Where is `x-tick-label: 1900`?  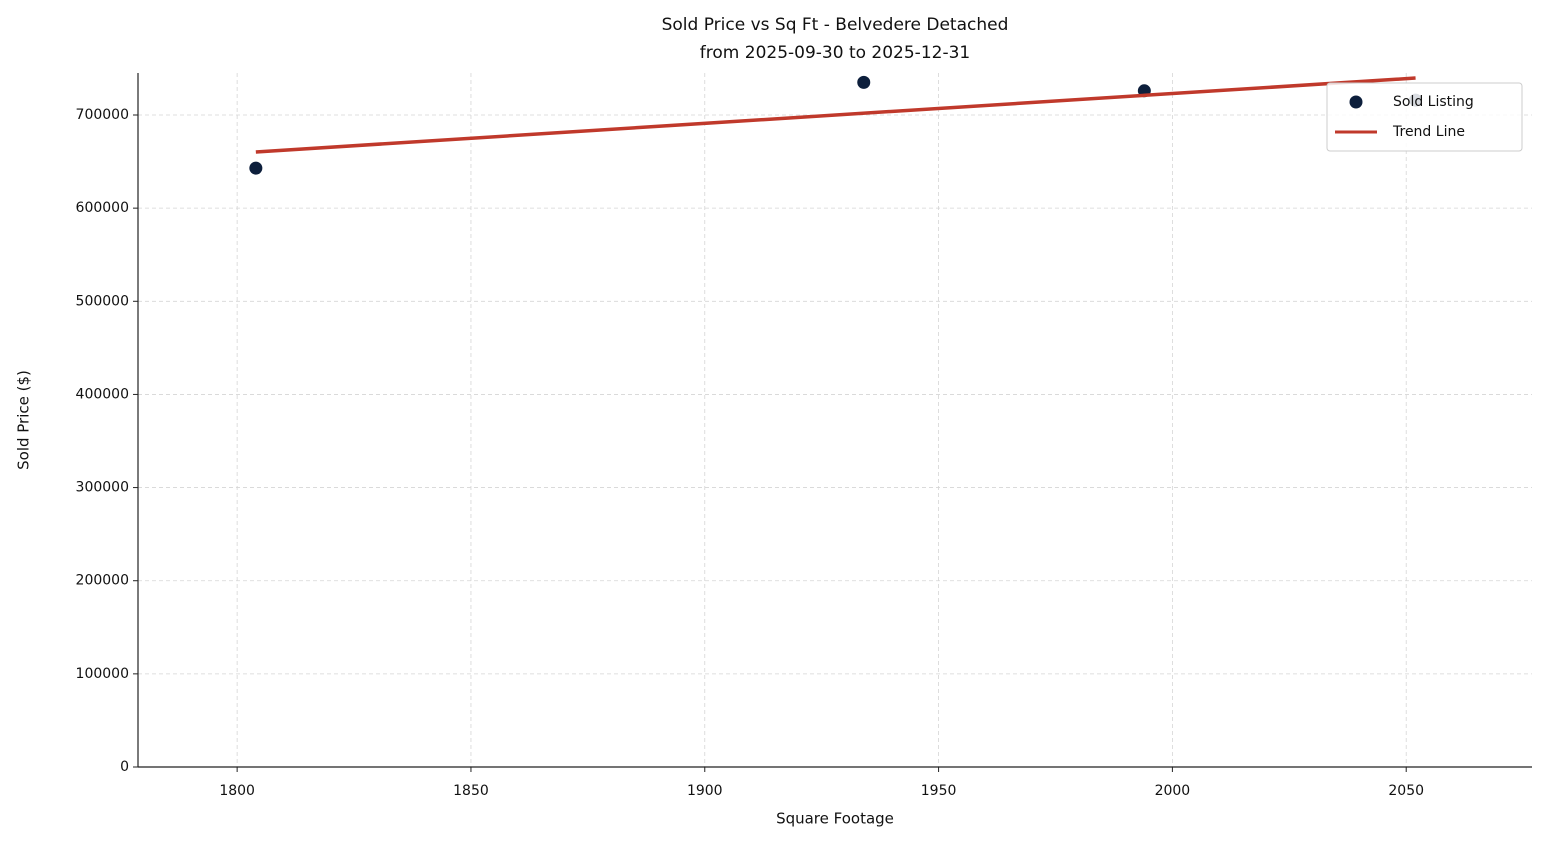 x-tick-label: 1900 is located at coordinates (705, 791).